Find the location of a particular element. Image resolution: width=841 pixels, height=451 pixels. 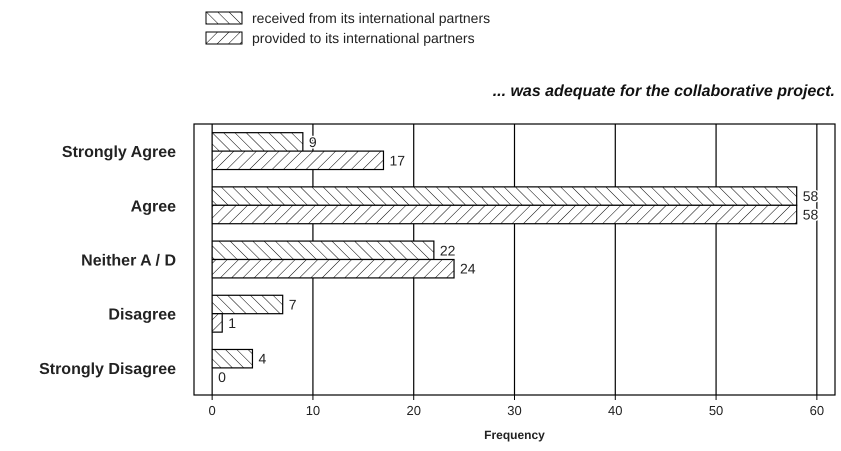

x-tick-label: 0 is located at coordinates (212, 410).